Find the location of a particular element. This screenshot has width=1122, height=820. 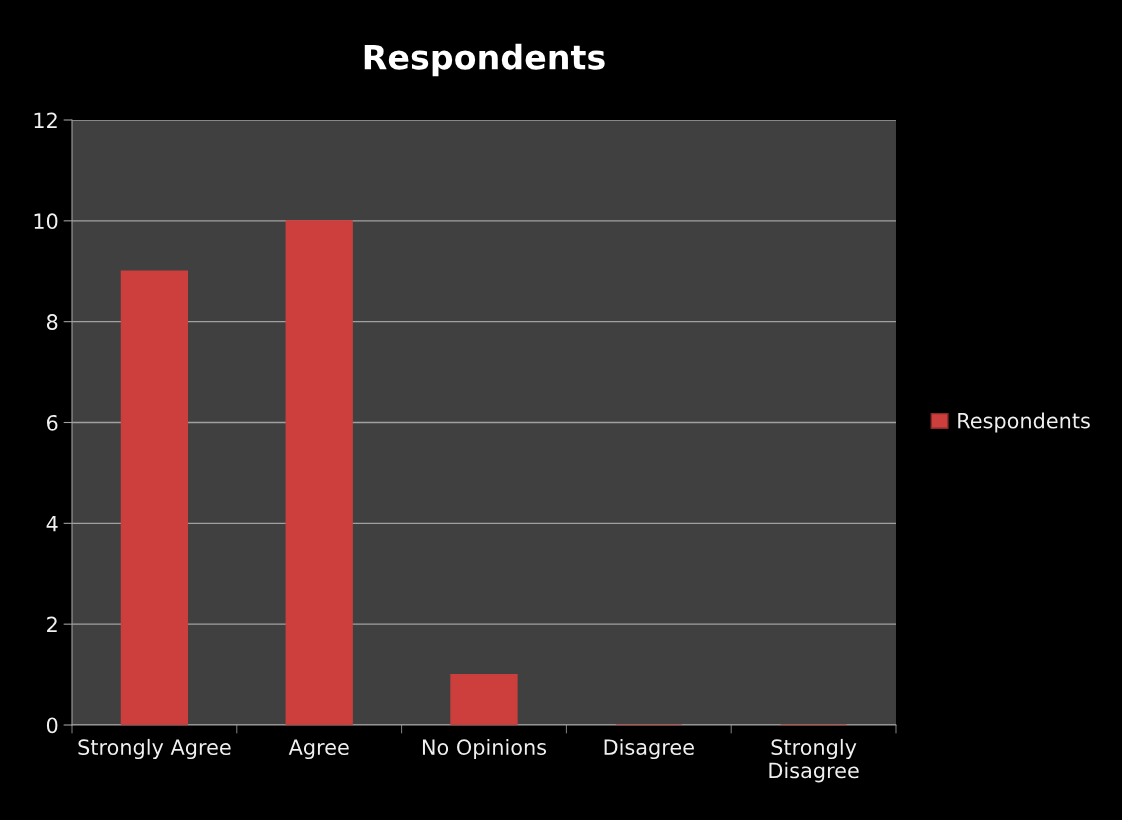

x-tick-label: No Opinions is located at coordinates (484, 749).